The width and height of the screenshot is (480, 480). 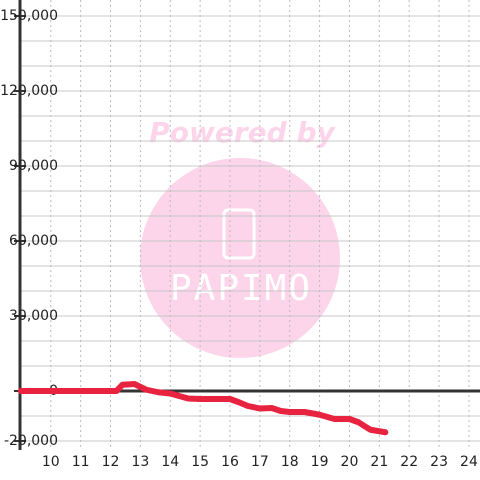 I want to click on x-tick-label: 12, so click(x=111, y=462).